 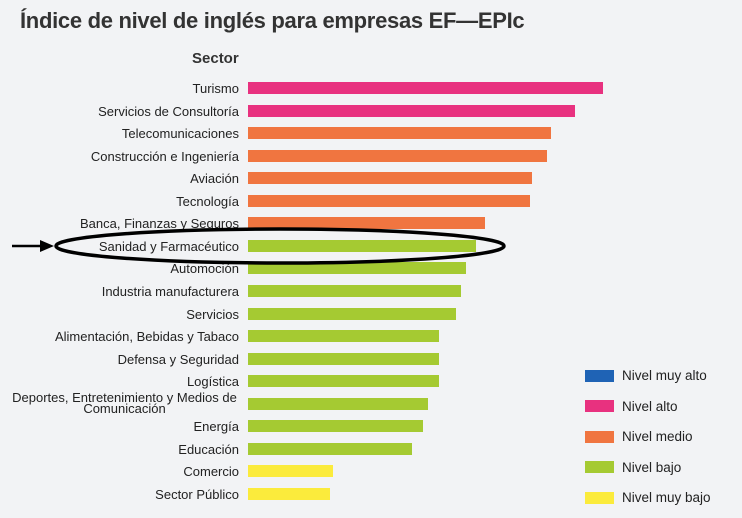 What do you see at coordinates (180, 134) in the screenshot?
I see `category-label: Telecomunicaciones` at bounding box center [180, 134].